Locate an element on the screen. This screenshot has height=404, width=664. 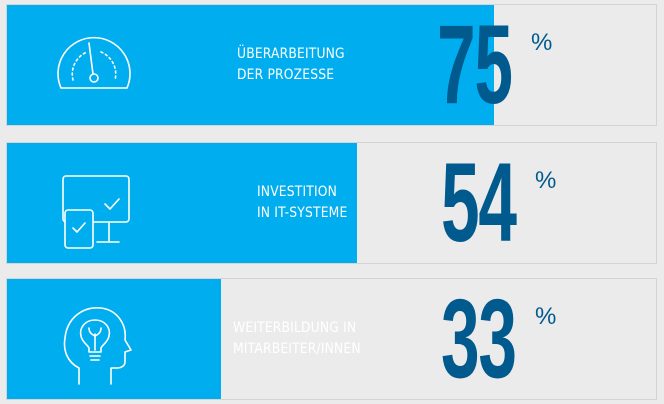
value-group: 33 % is located at coordinates (501, 339).